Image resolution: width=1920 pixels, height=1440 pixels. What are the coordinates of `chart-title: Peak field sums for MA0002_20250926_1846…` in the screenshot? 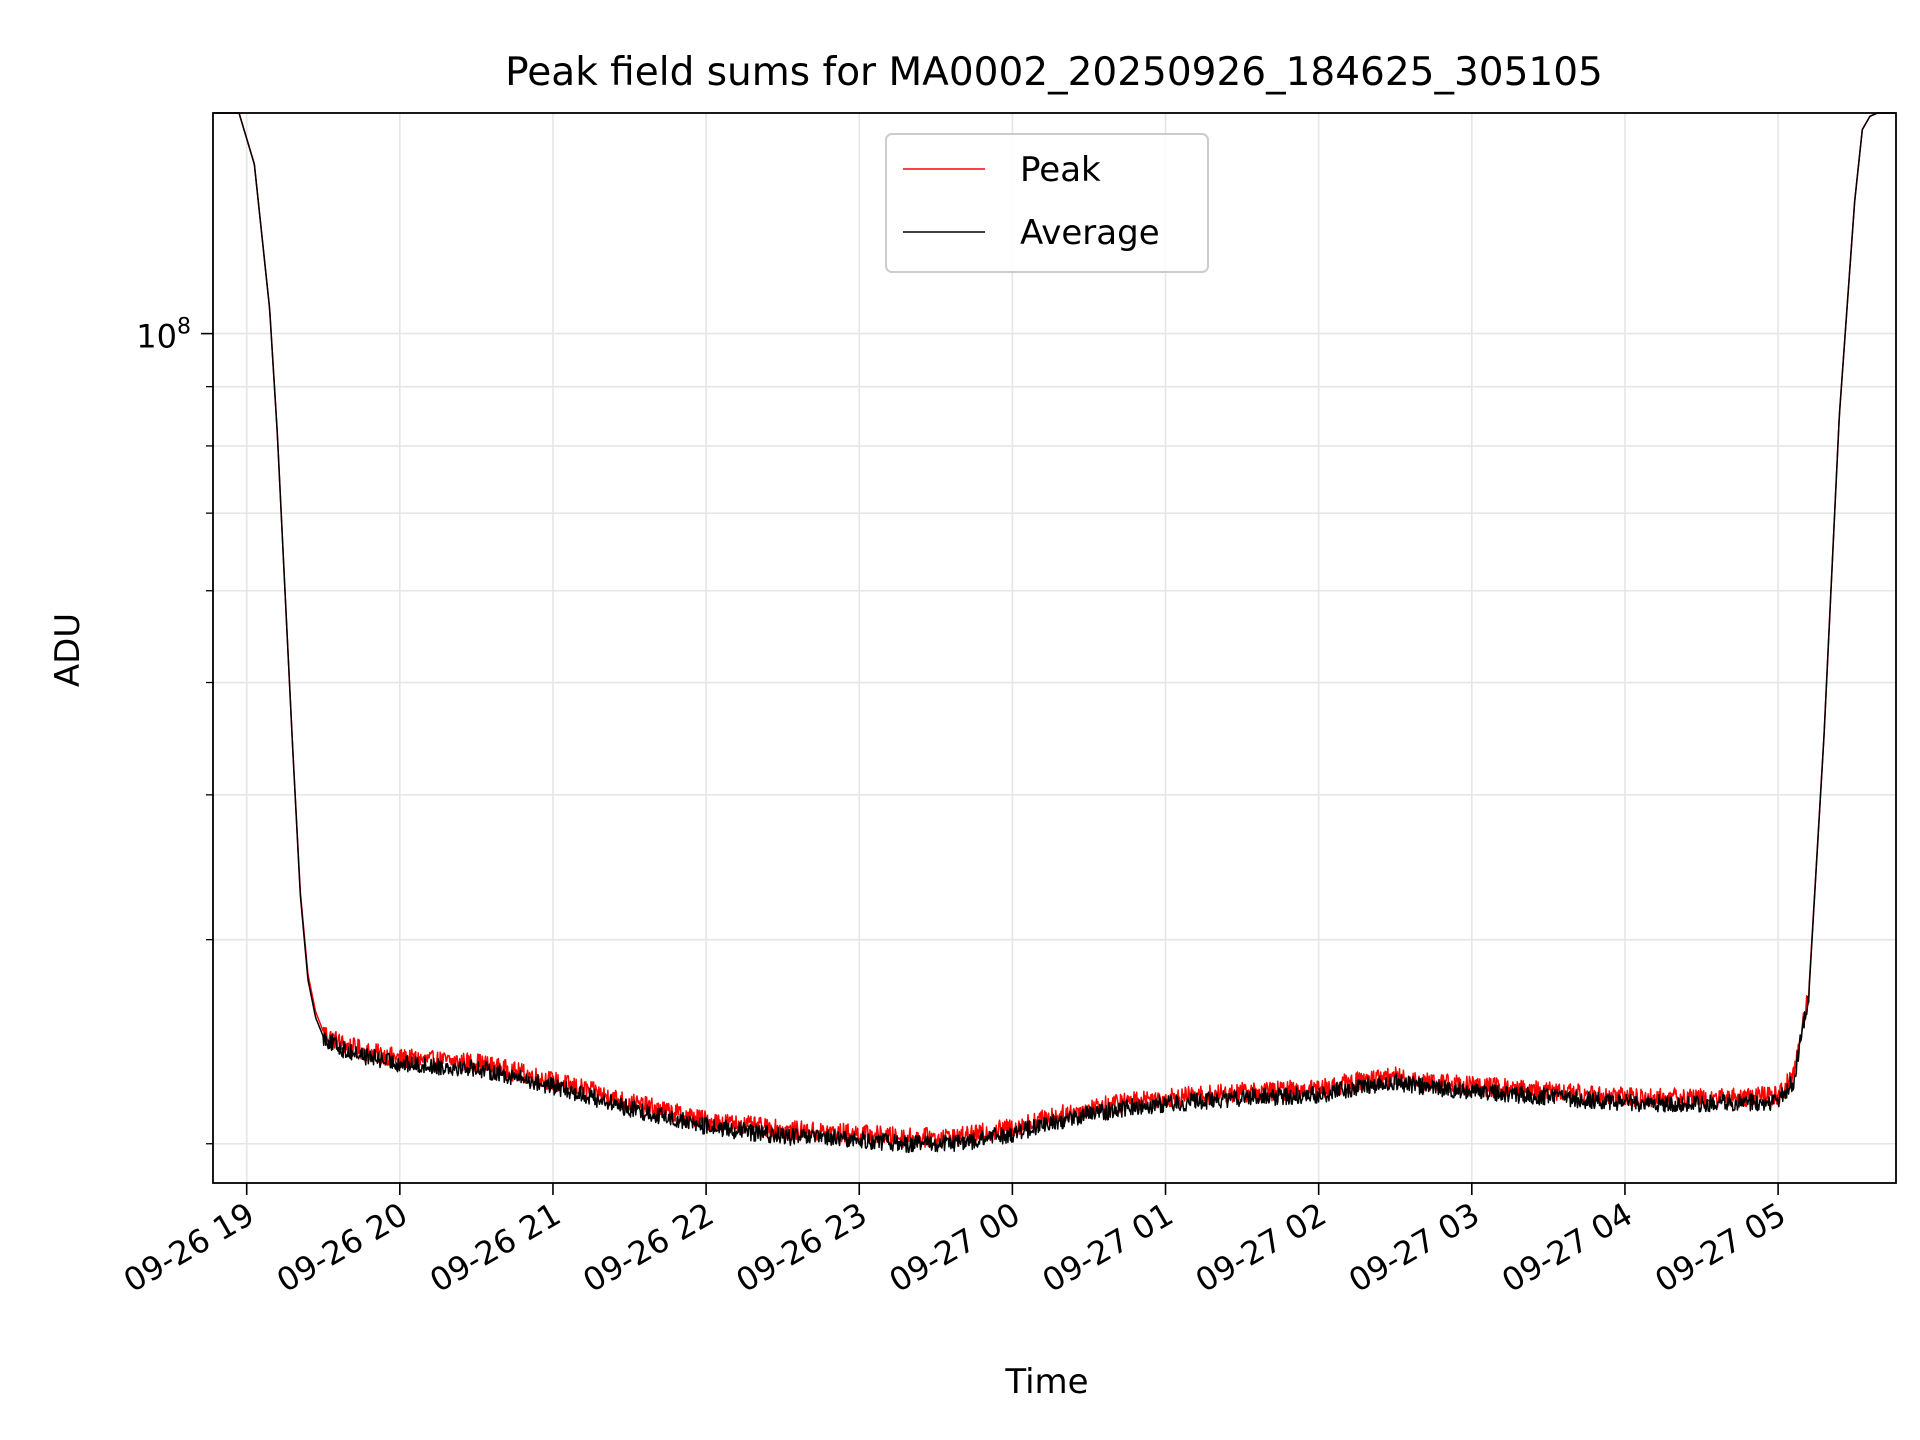 It's located at (1054, 72).